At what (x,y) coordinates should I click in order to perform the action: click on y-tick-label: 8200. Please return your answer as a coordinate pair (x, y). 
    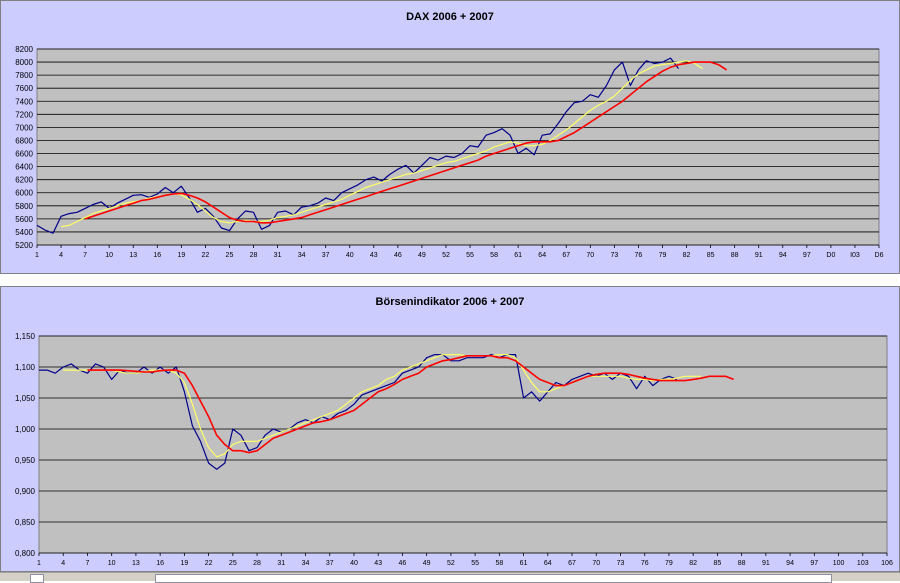
    Looking at the image, I should click on (24, 49).